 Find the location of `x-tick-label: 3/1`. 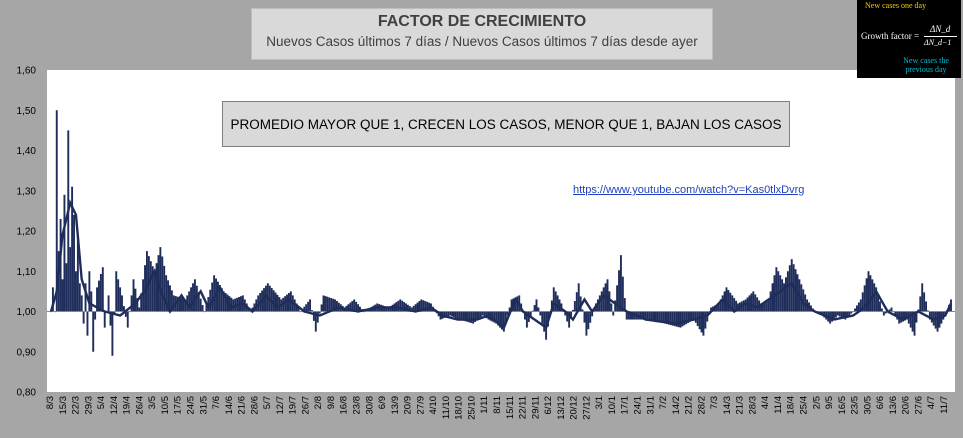

x-tick-label: 3/1 is located at coordinates (599, 402).